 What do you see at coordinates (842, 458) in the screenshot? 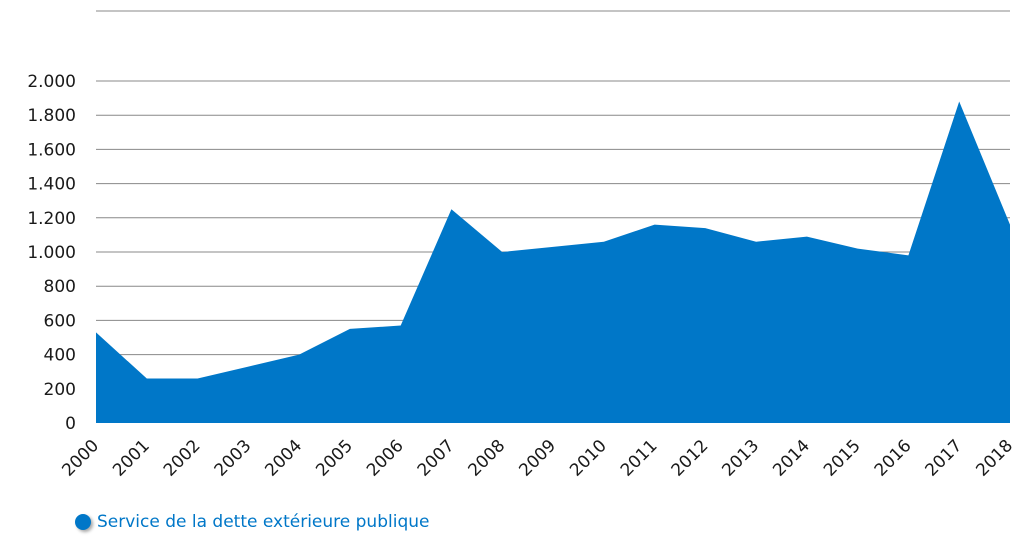
I see `x-tick-label: 2015` at bounding box center [842, 458].